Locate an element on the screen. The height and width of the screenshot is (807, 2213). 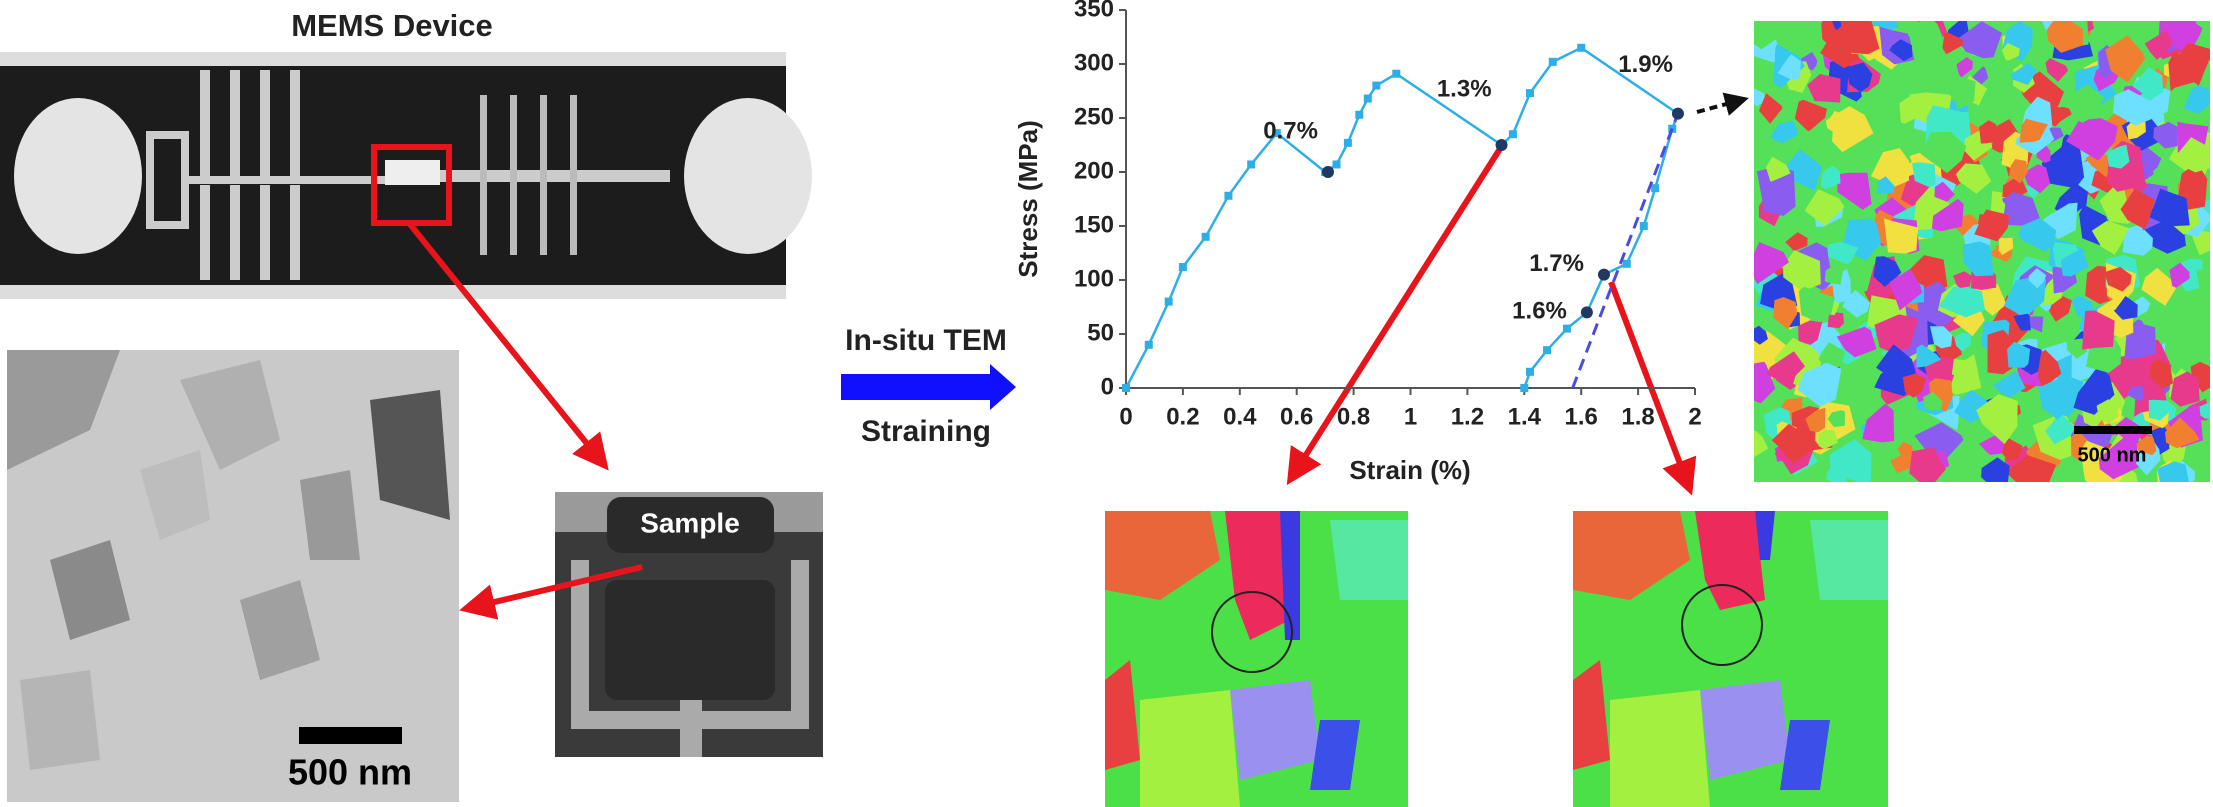
point-label: 1.7% is located at coordinates (1556, 263).